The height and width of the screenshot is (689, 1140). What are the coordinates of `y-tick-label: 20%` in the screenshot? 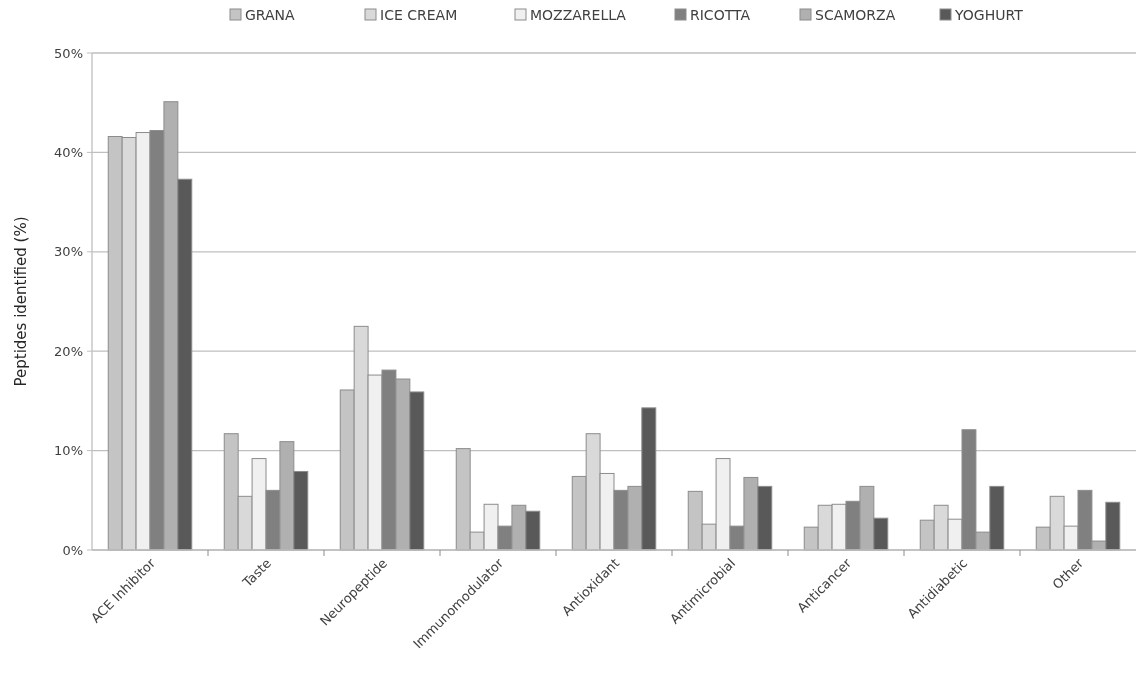 It's located at (68, 351).